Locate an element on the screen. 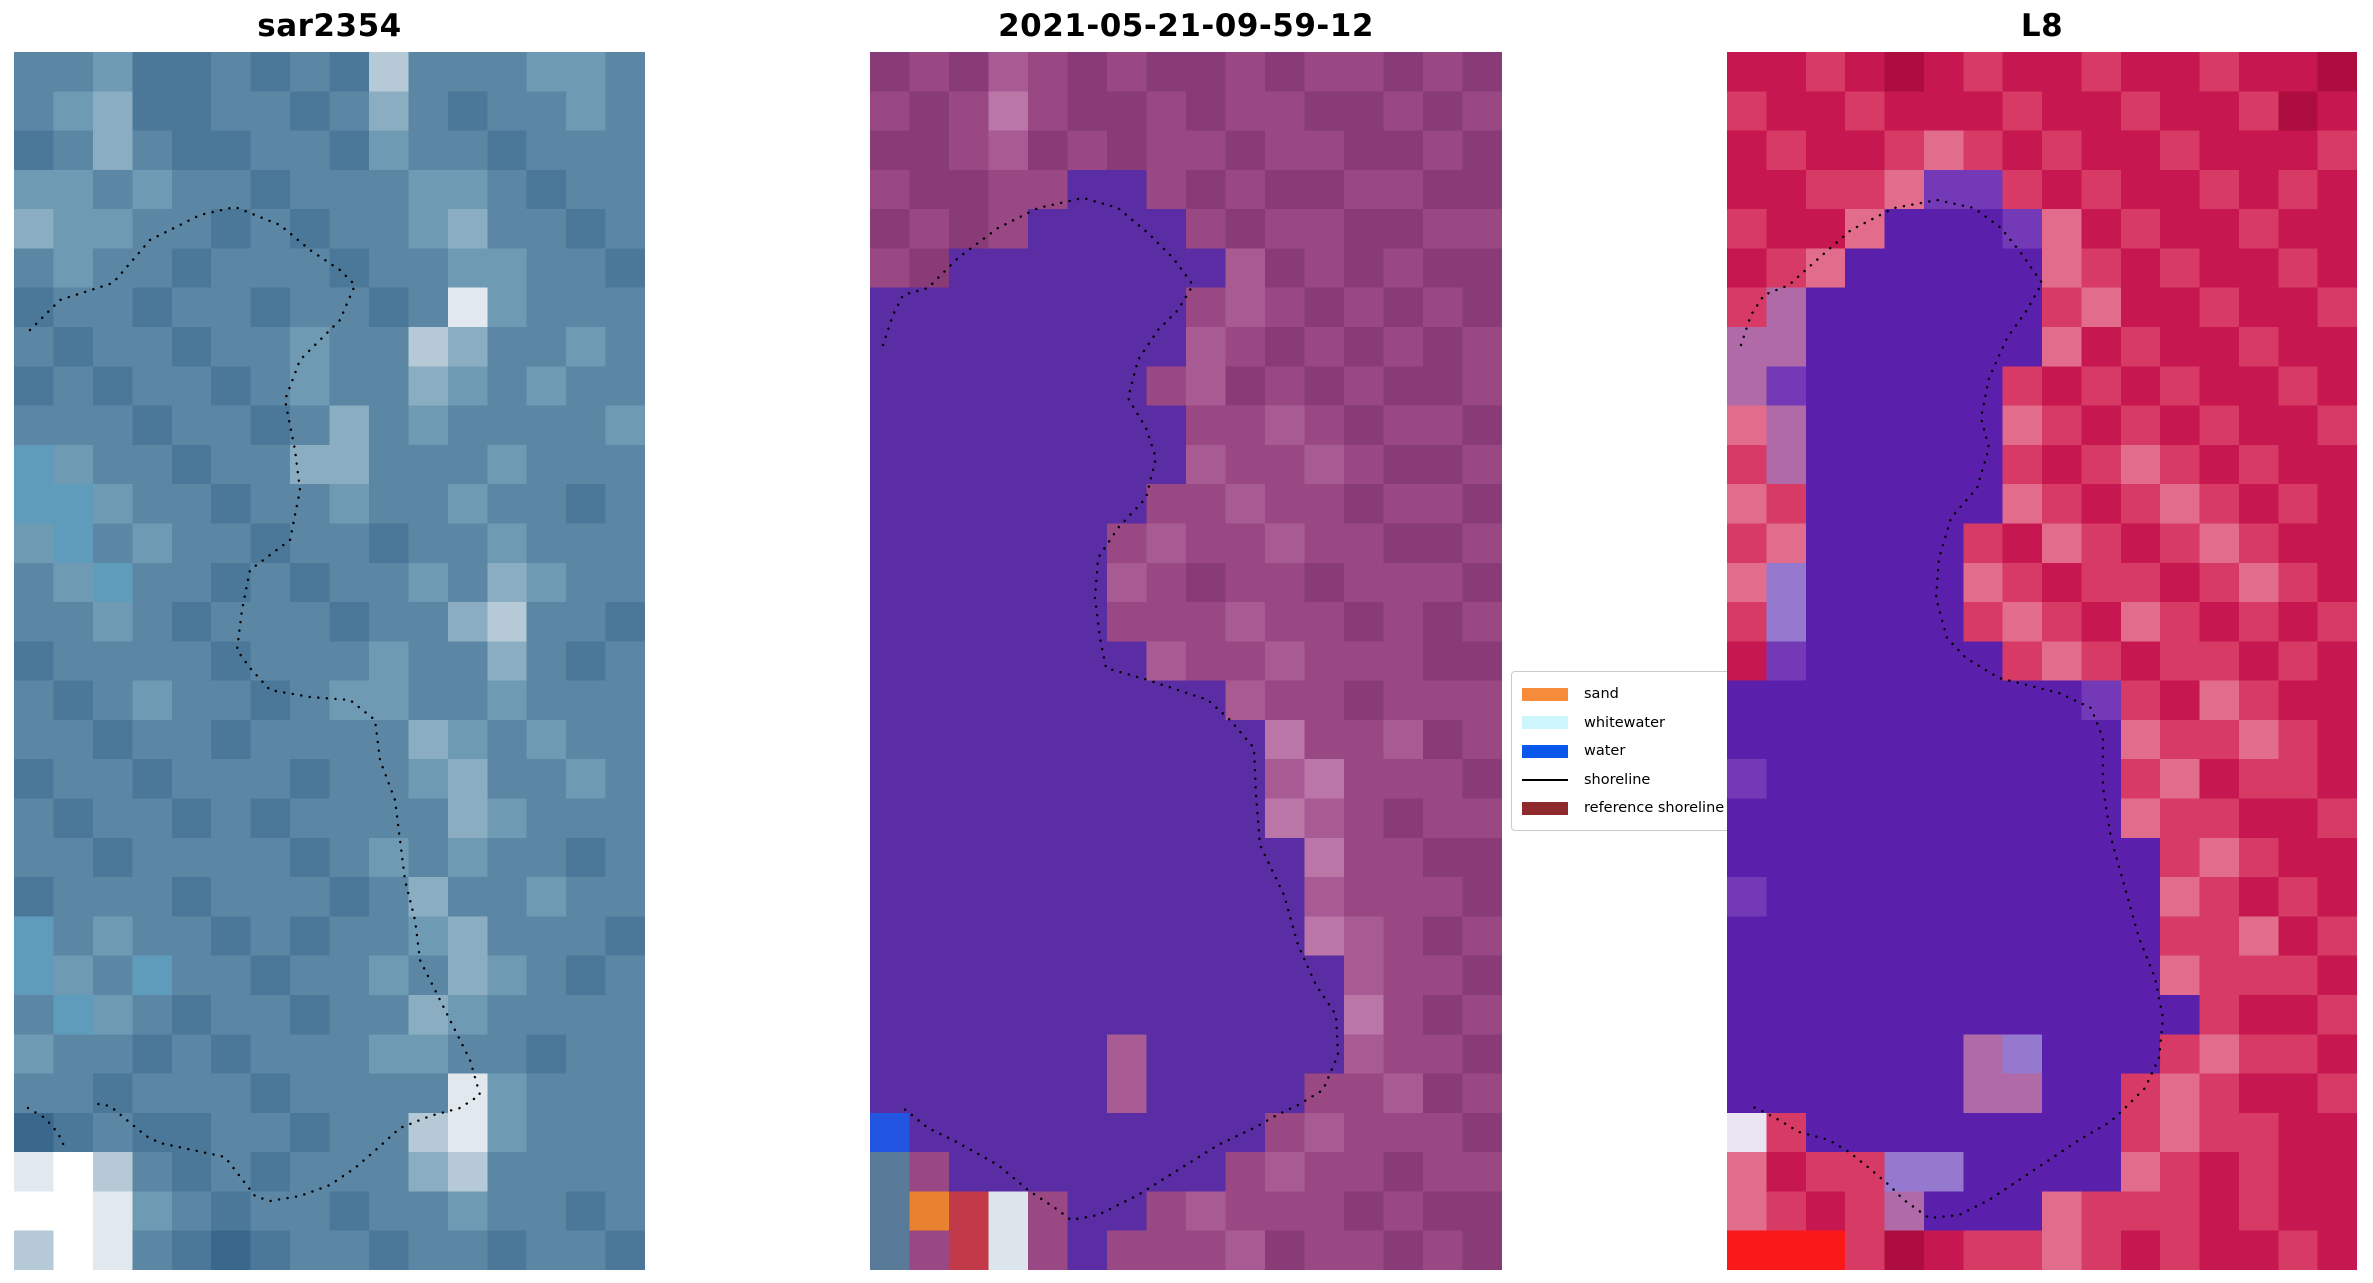  legend-item-water: water is located at coordinates (1626, 751).